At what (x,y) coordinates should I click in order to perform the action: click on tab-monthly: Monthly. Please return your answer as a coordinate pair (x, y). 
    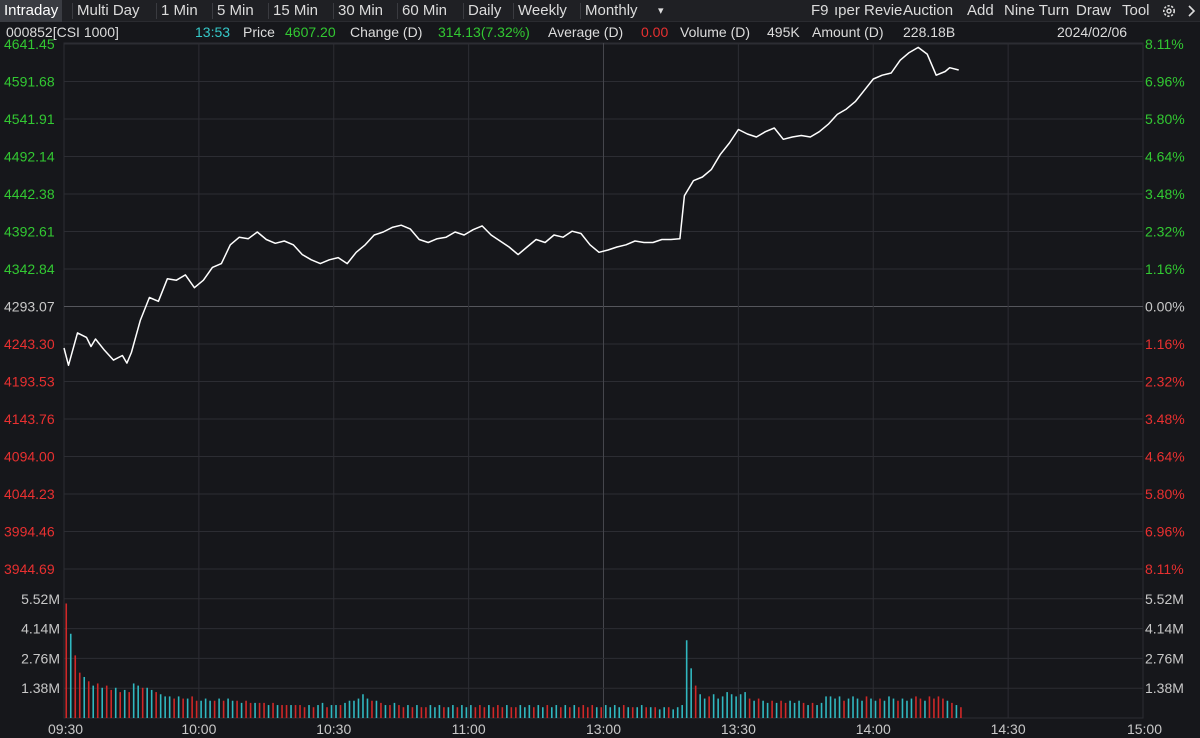
    Looking at the image, I should click on (611, 10).